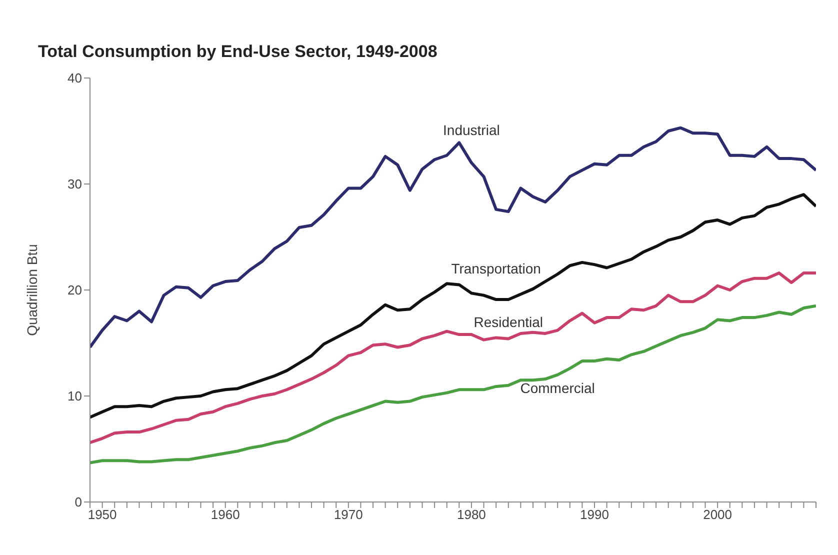  What do you see at coordinates (75, 396) in the screenshot?
I see `y-tick-label: 10` at bounding box center [75, 396].